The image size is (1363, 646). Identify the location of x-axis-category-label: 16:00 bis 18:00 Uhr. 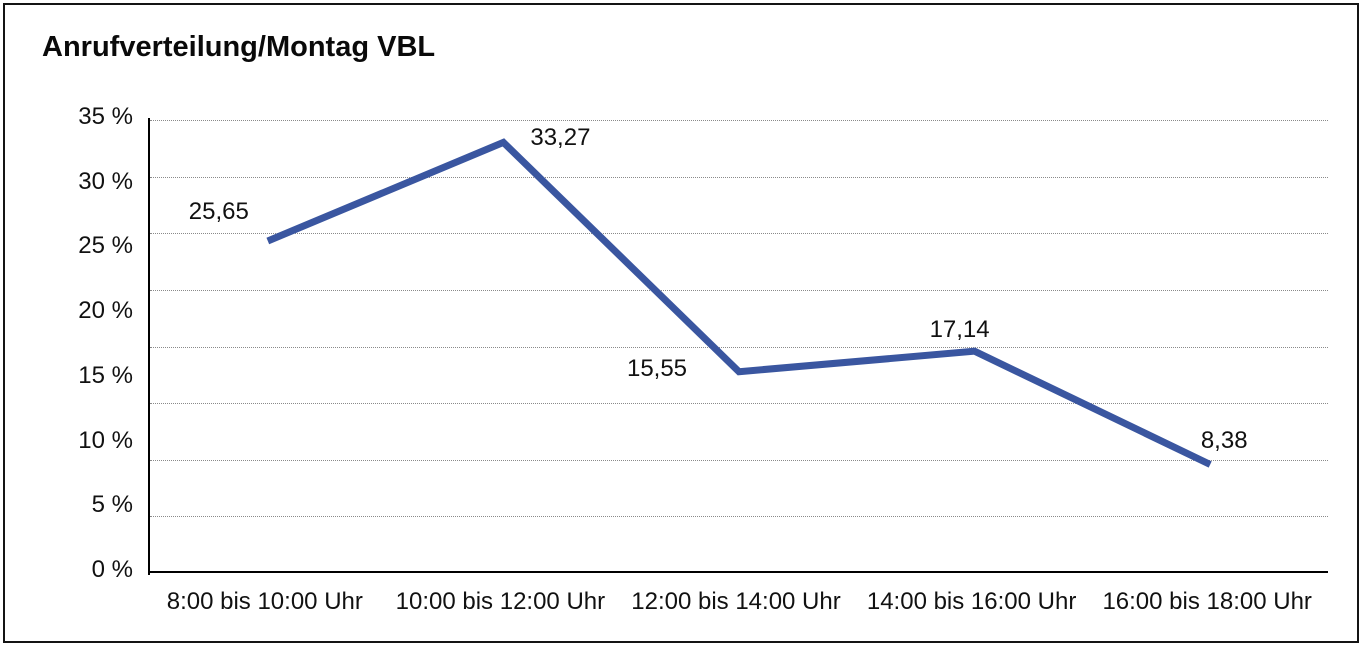
(1207, 601).